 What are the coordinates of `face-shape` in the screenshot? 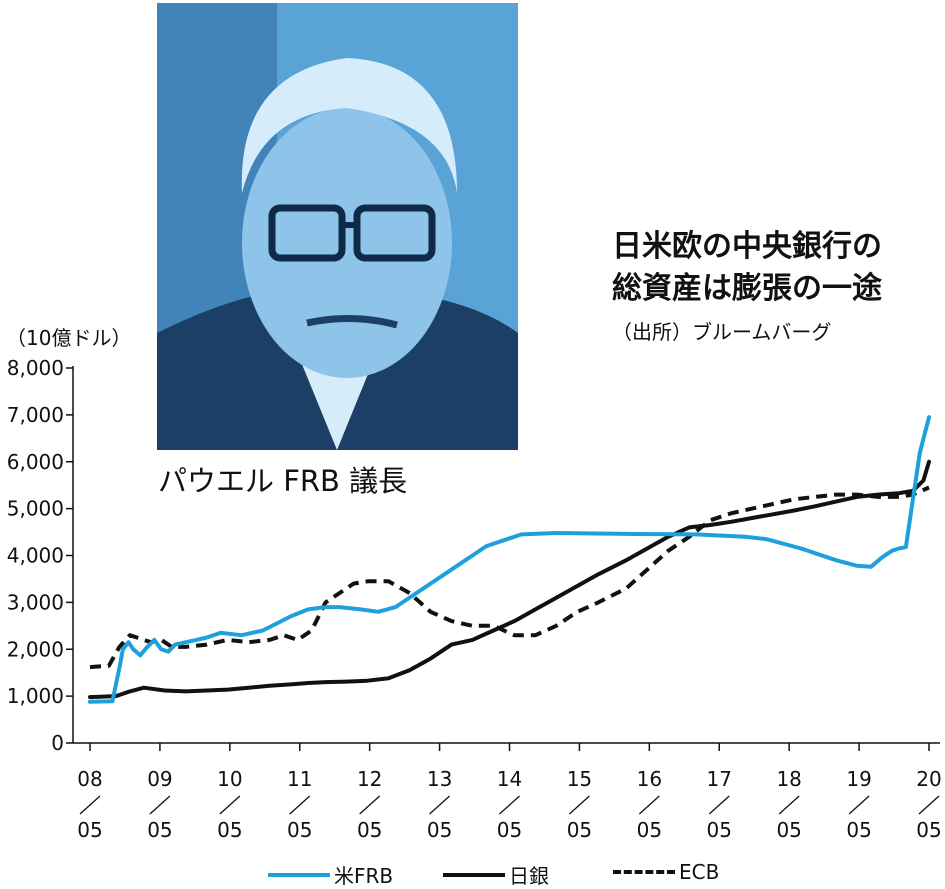 It's located at (347, 243).